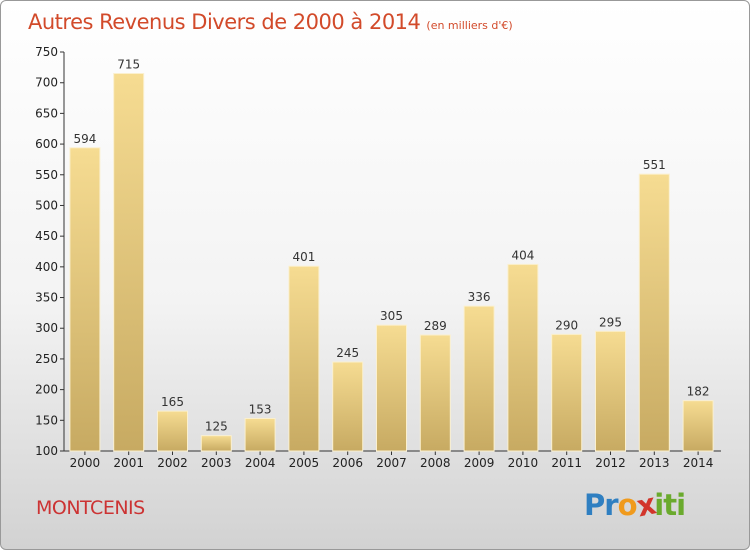  Describe the element at coordinates (348, 406) in the screenshot. I see `bar-2006` at that location.